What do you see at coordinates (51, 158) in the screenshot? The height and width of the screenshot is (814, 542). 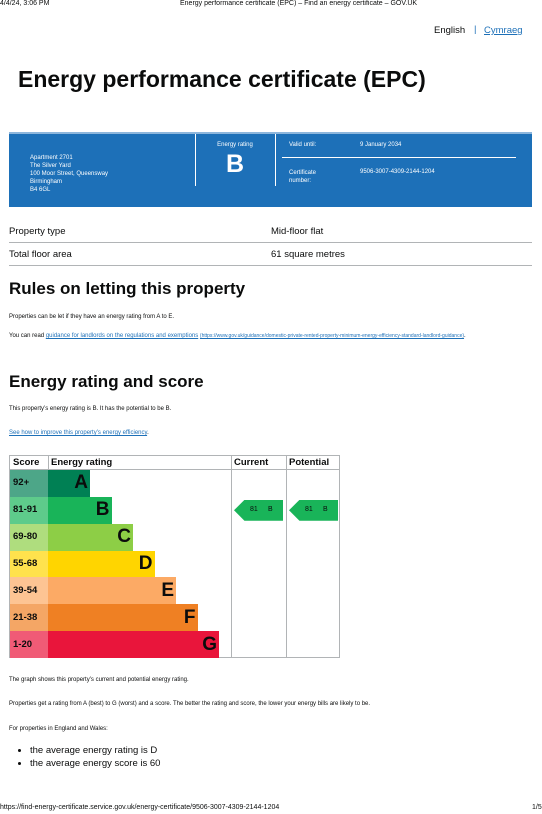 I see `address-line: Apartment 2701` at bounding box center [51, 158].